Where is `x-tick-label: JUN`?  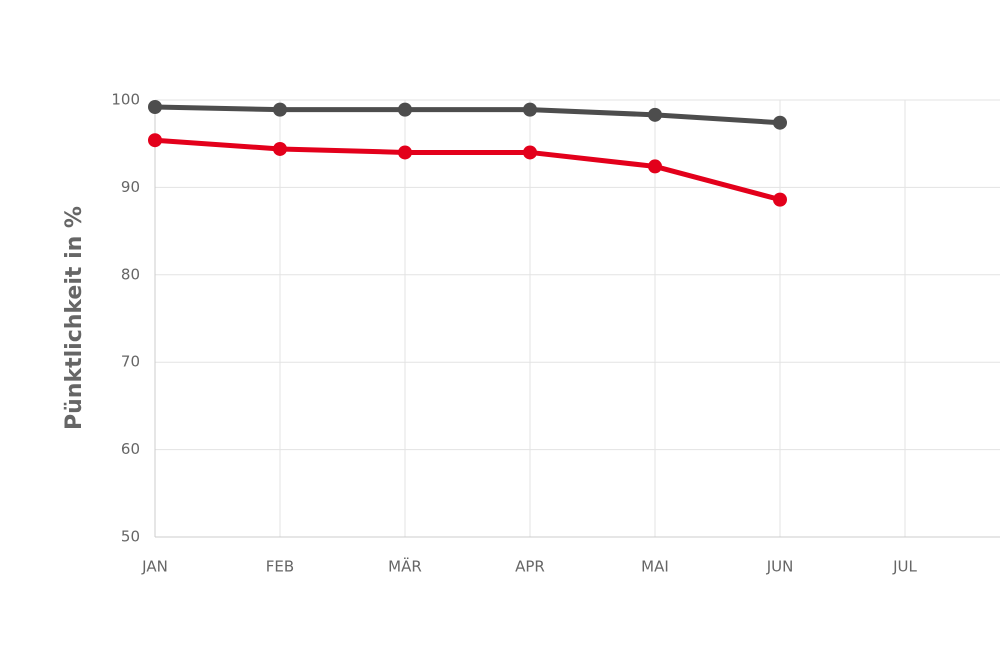 x-tick-label: JUN is located at coordinates (780, 567).